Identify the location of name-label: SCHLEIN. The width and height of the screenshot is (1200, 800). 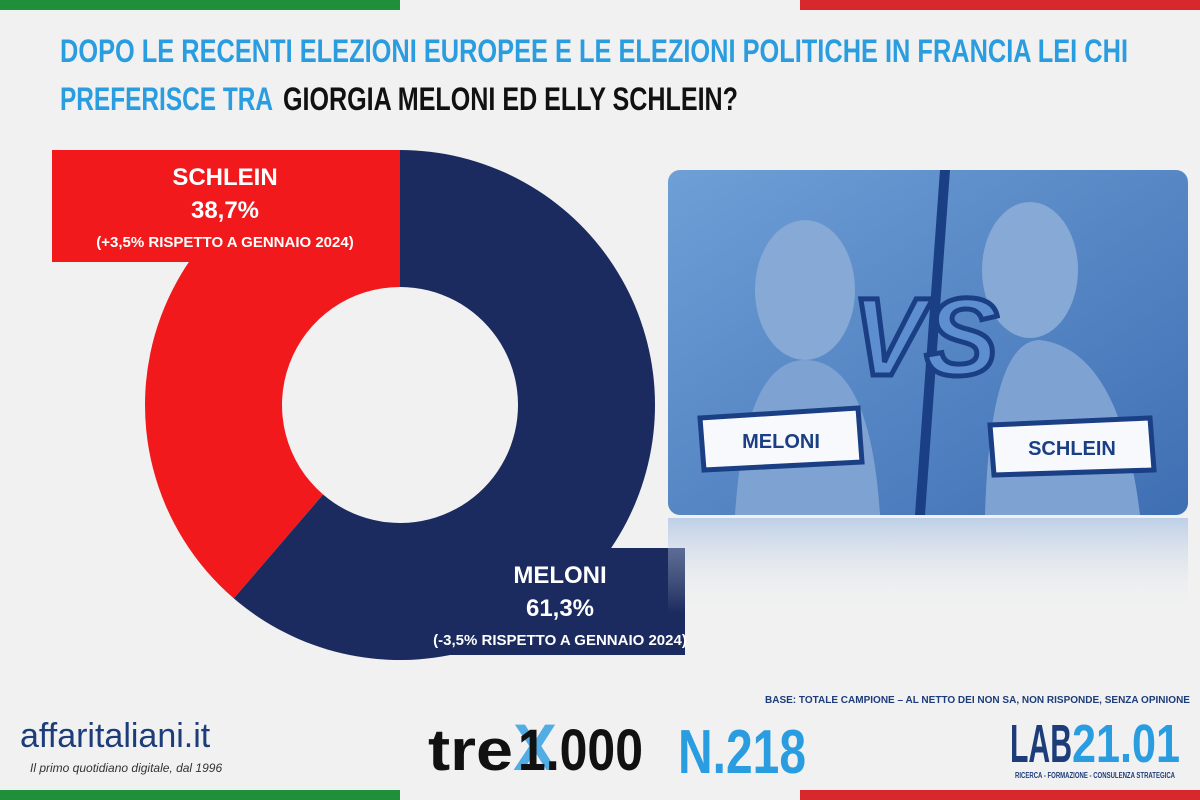
(1072, 449).